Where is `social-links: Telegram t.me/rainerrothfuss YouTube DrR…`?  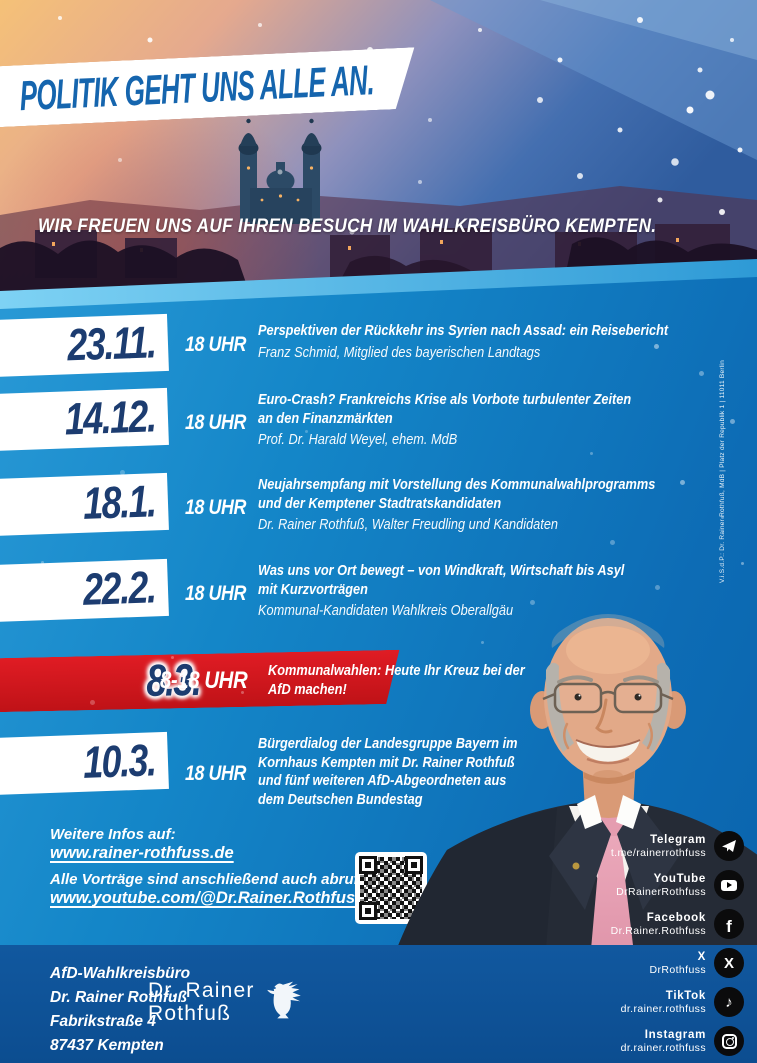
social-links: Telegram t.me/rainerrothfuss YouTube DrR… is located at coordinates (677, 943).